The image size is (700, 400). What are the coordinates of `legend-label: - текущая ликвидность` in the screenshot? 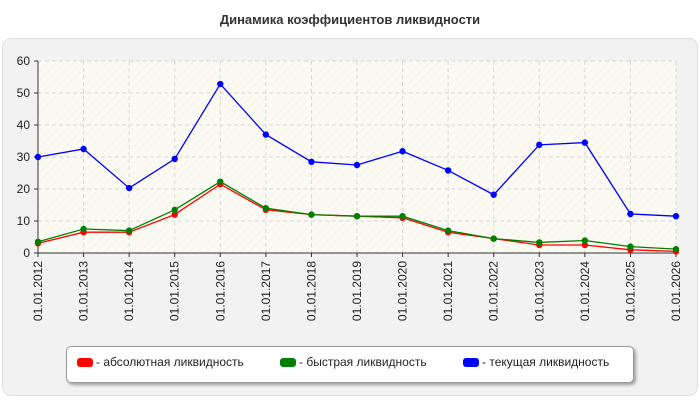 It's located at (546, 362).